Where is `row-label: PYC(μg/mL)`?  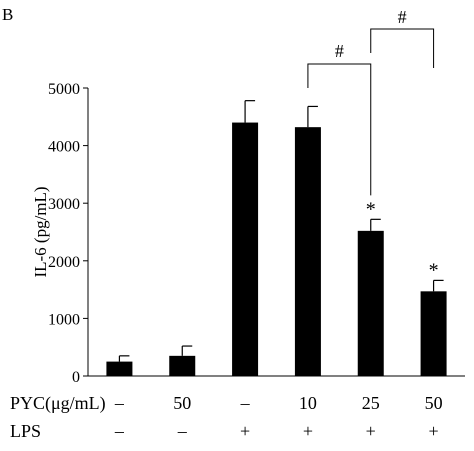 row-label: PYC(μg/mL) is located at coordinates (58, 403).